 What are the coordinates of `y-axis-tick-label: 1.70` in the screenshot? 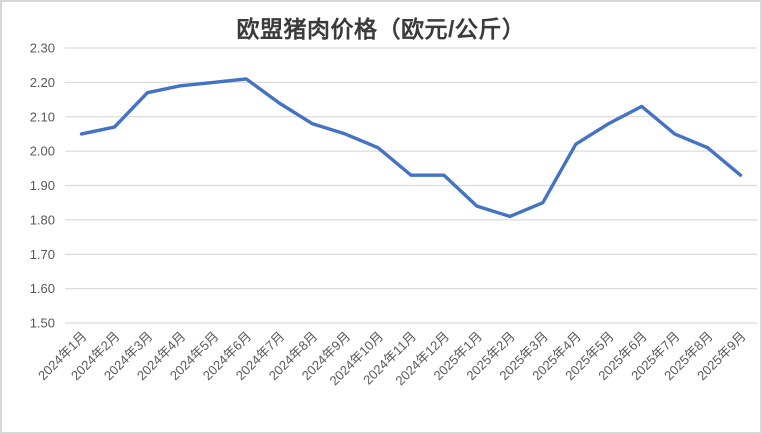 It's located at (42, 254).